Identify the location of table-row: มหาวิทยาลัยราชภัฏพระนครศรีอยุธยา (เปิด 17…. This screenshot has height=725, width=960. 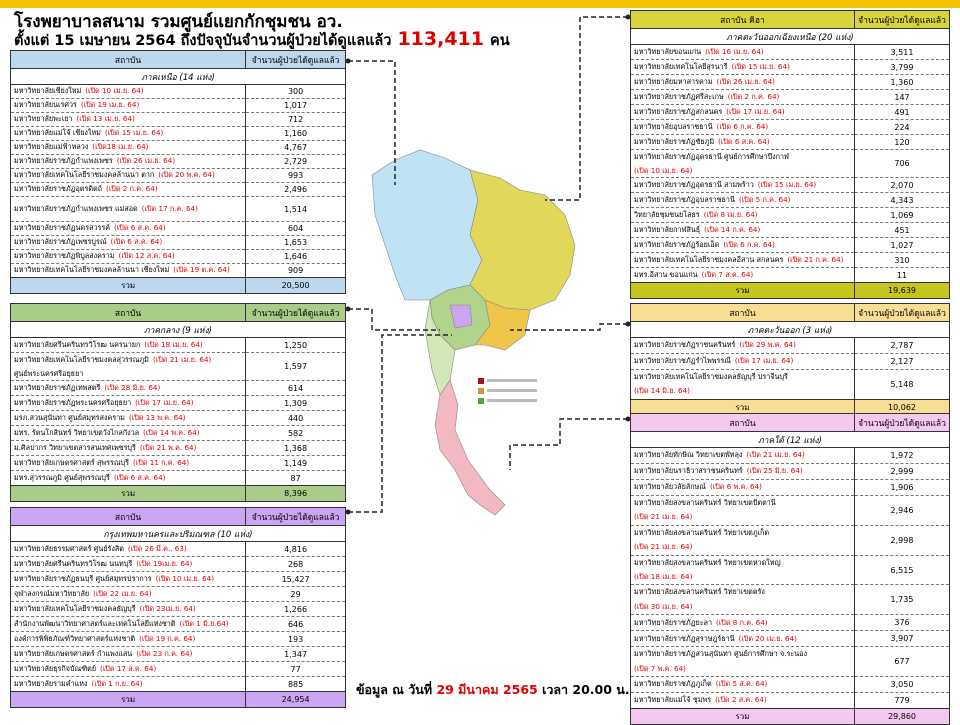
(178, 403).